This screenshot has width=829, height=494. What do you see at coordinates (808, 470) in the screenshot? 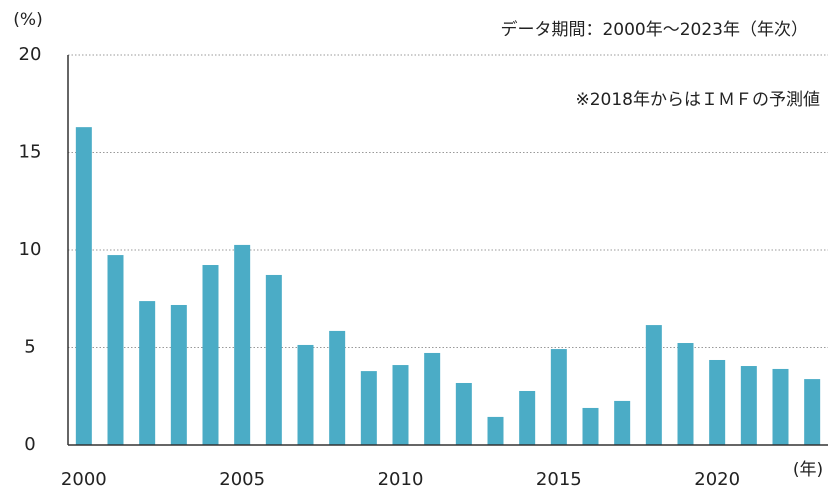
I see `x-axis-label: (年)` at bounding box center [808, 470].